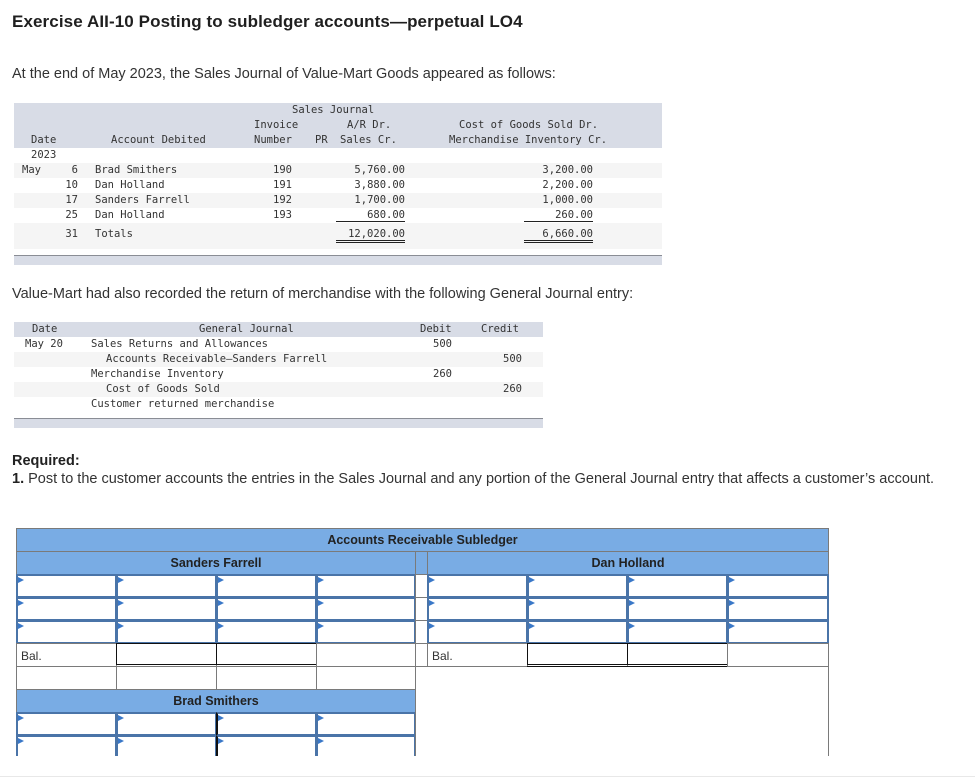 The width and height of the screenshot is (975, 781). What do you see at coordinates (567, 200) in the screenshot?
I see `cogs-amount: 1,000.00` at bounding box center [567, 200].